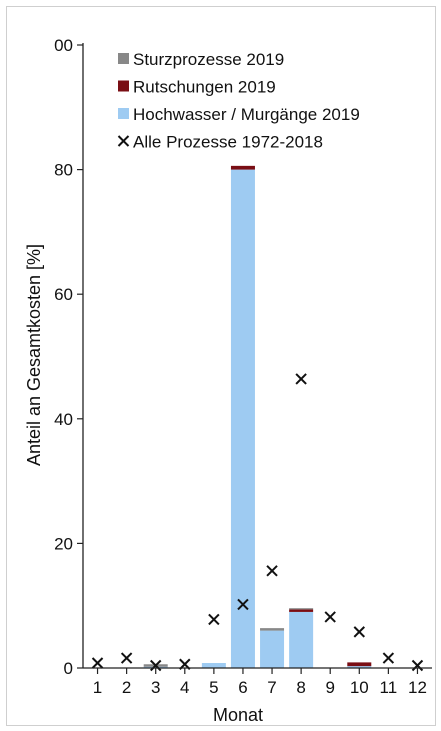  What do you see at coordinates (155, 687) in the screenshot?
I see `x-tick-label-3: 3` at bounding box center [155, 687].